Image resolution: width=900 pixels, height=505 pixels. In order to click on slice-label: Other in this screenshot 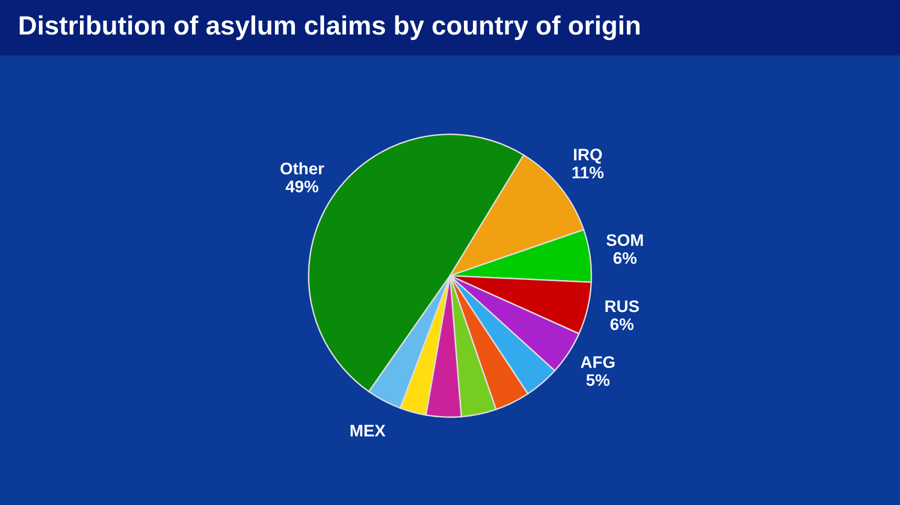, I will do `click(302, 168)`.